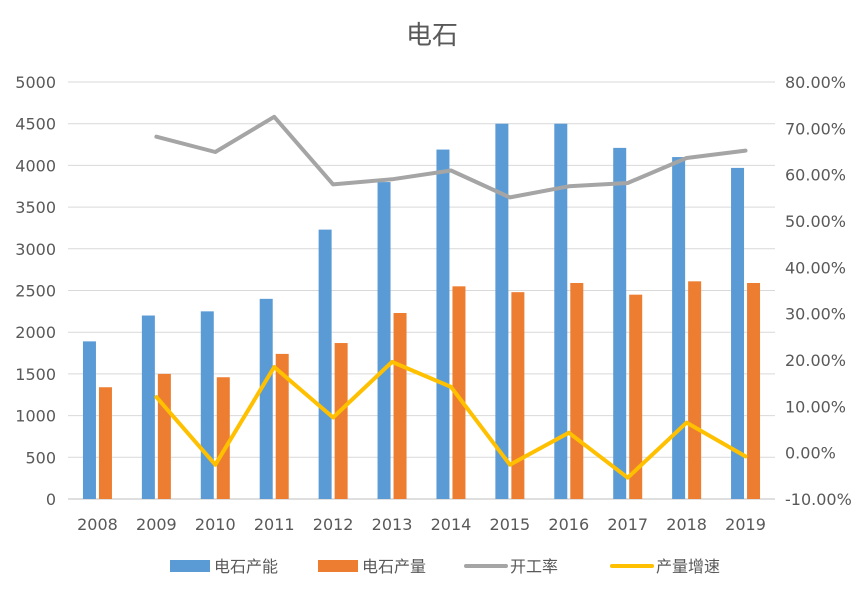 This screenshot has height=600, width=865. Describe the element at coordinates (35, 332) in the screenshot. I see `left-axis-tick-label: 2000` at that location.